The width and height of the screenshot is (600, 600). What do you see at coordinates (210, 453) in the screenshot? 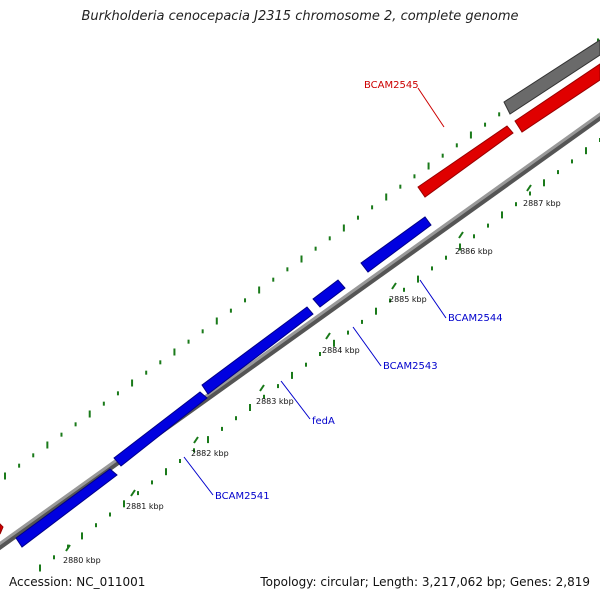
I see `tick-label-2882: 2882 kbp` at bounding box center [210, 453].